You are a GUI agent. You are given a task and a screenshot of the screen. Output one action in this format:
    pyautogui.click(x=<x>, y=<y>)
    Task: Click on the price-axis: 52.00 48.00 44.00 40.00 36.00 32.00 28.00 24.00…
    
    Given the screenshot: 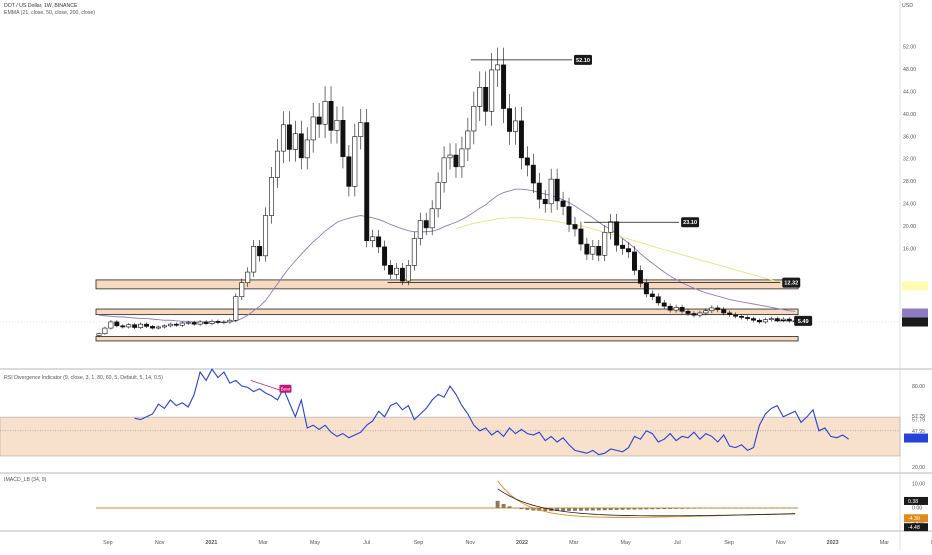 What is the action you would take?
    pyautogui.click(x=915, y=288)
    